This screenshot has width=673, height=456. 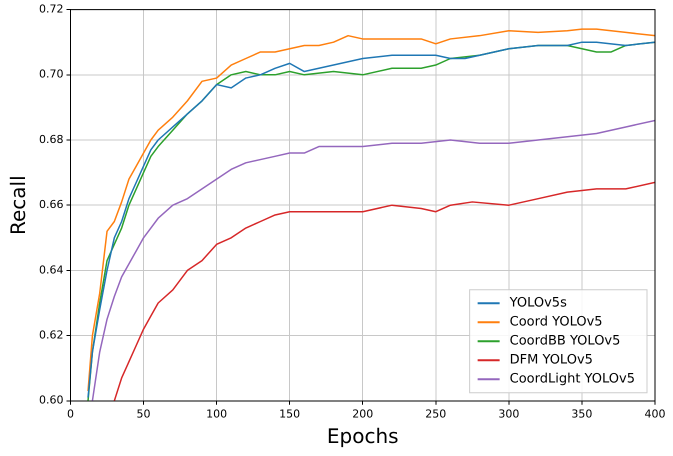 What do you see at coordinates (51, 205) in the screenshot?
I see `y-tick-label: 0.66` at bounding box center [51, 205].